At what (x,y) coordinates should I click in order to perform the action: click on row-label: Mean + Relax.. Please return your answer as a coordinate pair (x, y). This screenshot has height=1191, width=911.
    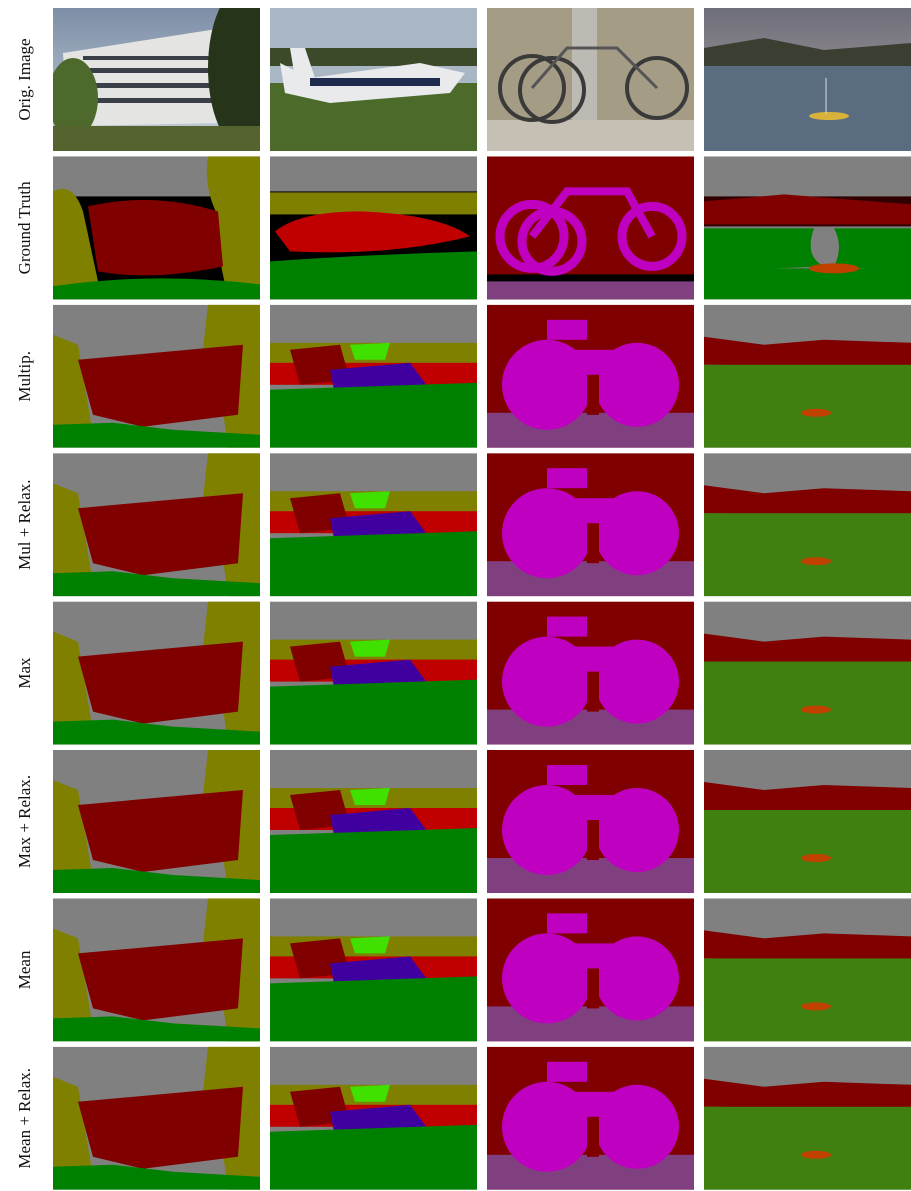
    Looking at the image, I should click on (24, 1118).